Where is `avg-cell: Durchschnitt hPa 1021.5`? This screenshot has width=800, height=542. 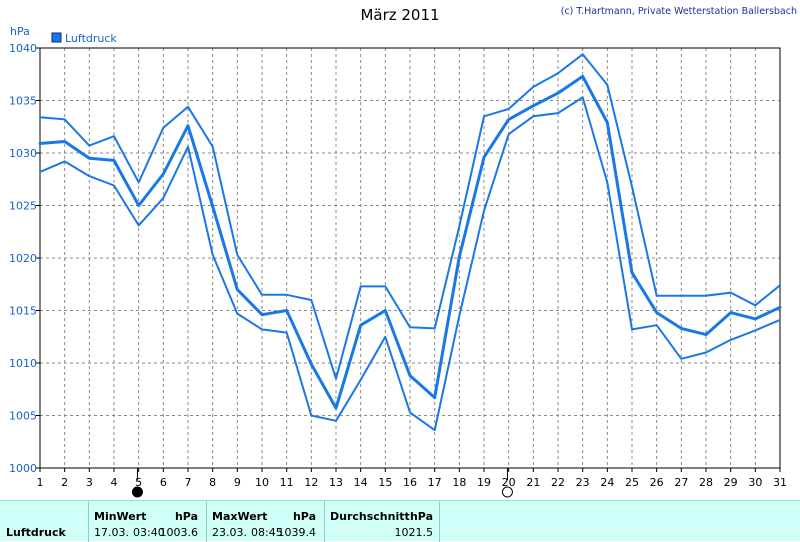
avg-cell: Durchschnitt hPa 1021.5 is located at coordinates (382, 521).